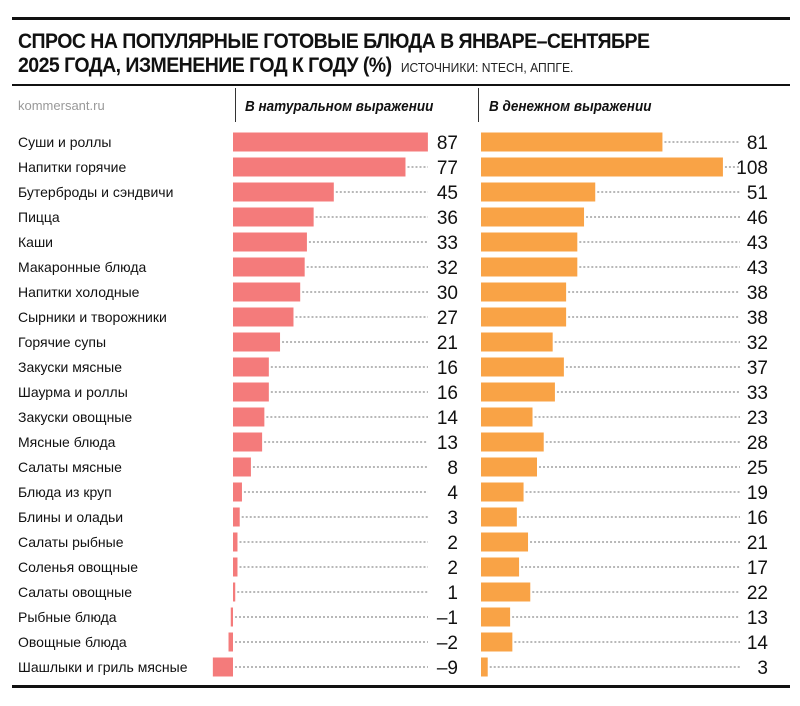 The image size is (800, 706). What do you see at coordinates (75, 592) in the screenshot?
I see `category-label: Салаты овощные` at bounding box center [75, 592].